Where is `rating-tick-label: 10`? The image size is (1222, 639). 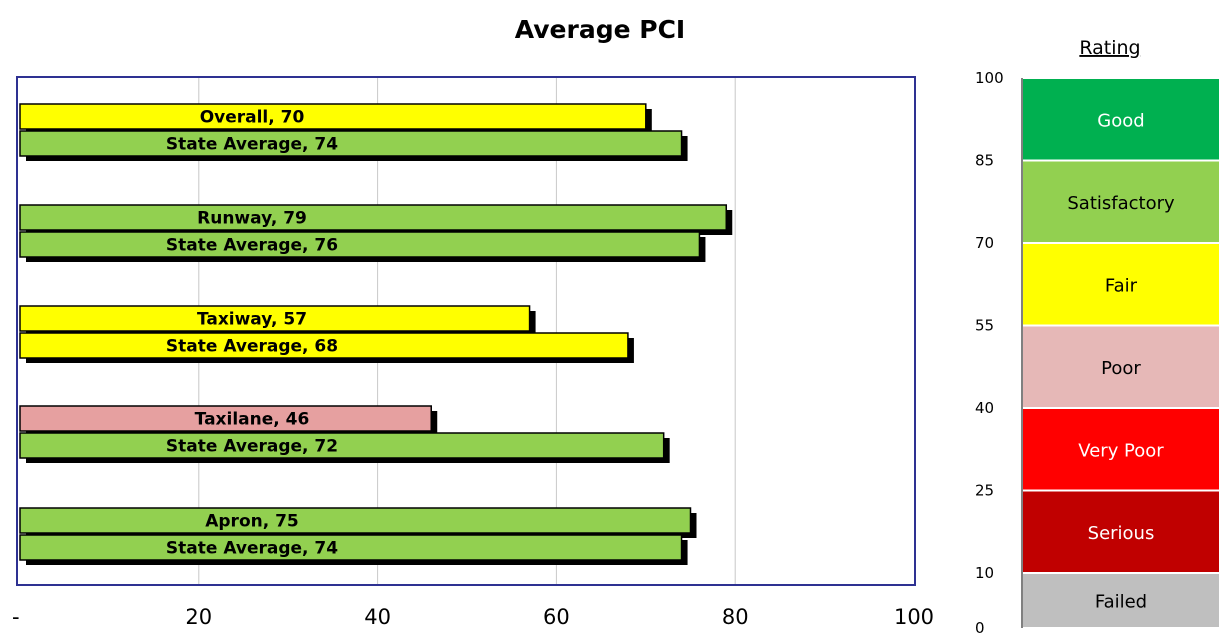
rating-tick-label: 10 is located at coordinates (984, 573).